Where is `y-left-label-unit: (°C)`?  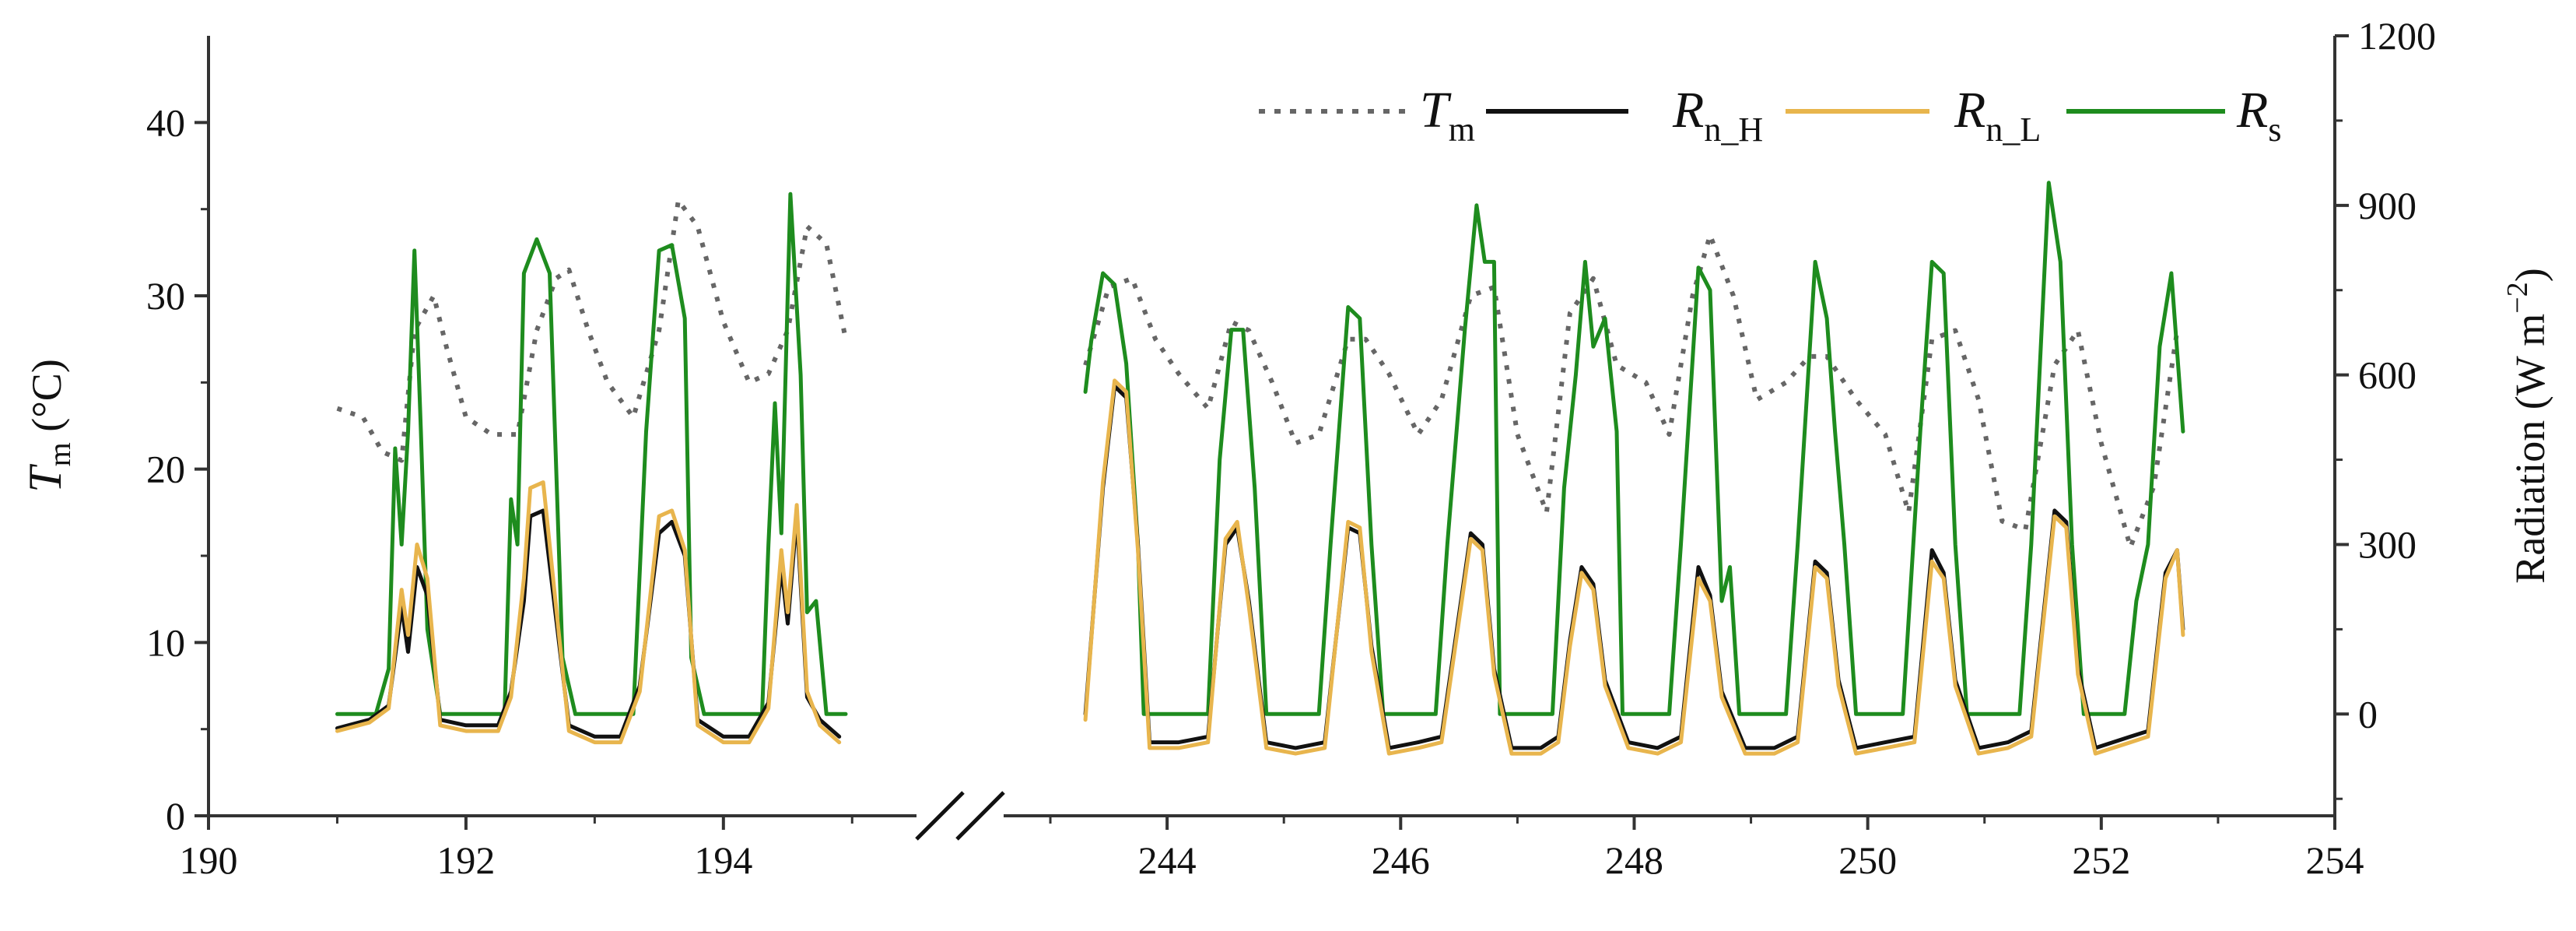
y-left-label-unit: (°C) is located at coordinates (46, 400).